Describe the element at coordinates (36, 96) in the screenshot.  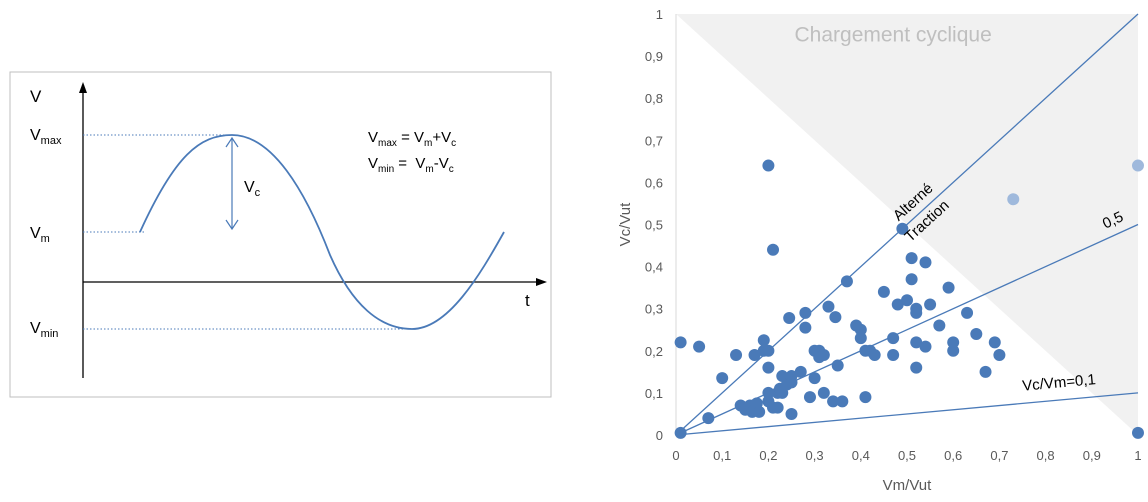
I see `v-axis-label: V` at that location.